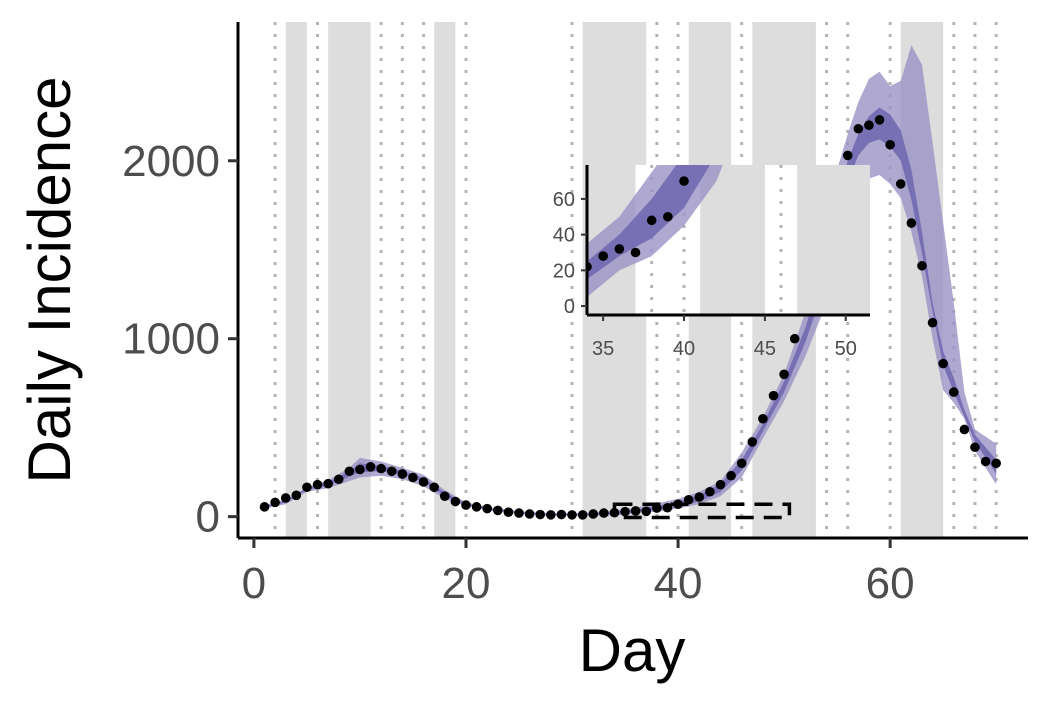 This screenshot has height=708, width=1051. What do you see at coordinates (684, 349) in the screenshot?
I see `inset-x-tick-label: 40` at bounding box center [684, 349].